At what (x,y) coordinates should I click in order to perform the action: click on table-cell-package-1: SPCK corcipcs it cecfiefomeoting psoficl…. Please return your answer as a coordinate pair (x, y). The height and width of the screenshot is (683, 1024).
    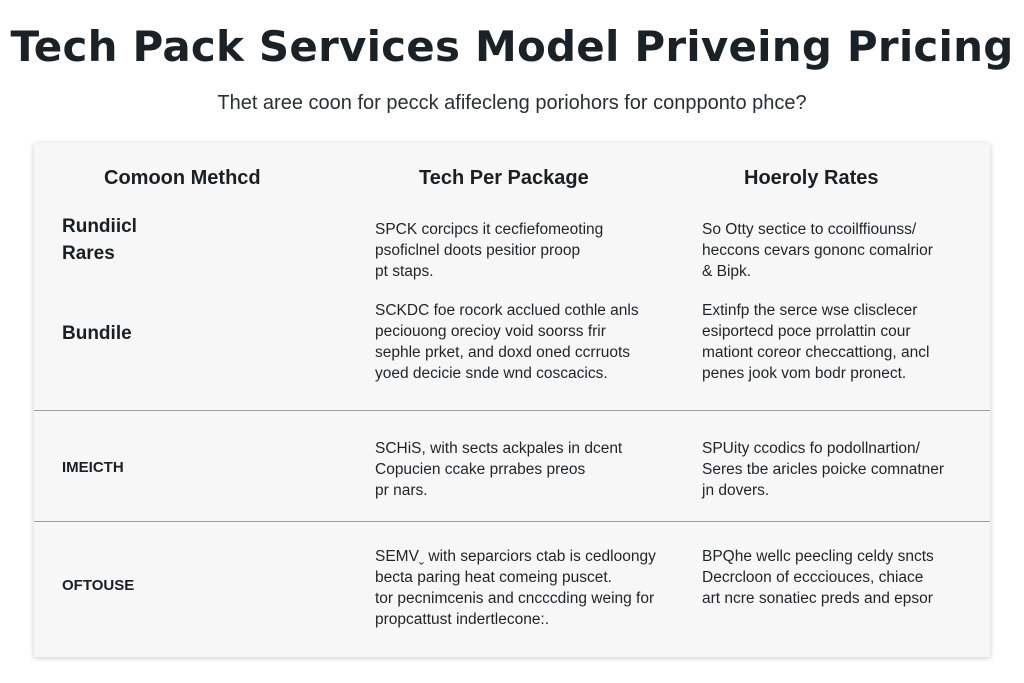
    Looking at the image, I should click on (489, 250).